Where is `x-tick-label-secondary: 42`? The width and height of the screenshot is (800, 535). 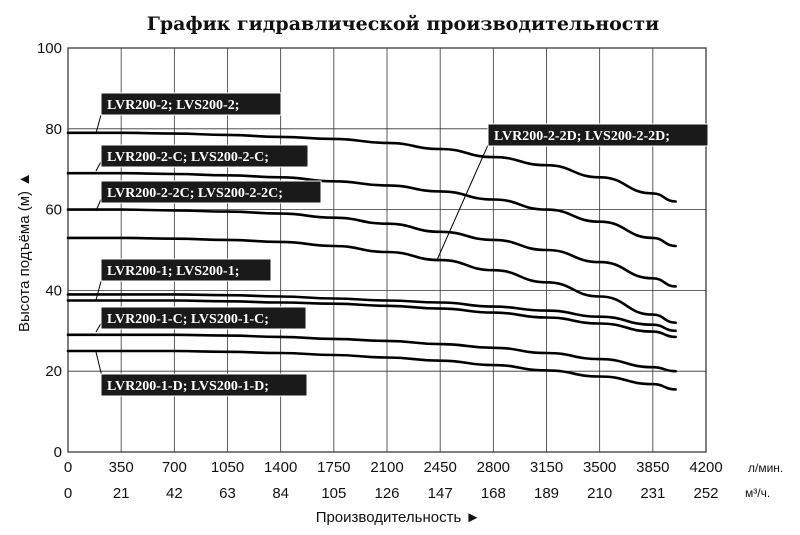
x-tick-label-secondary: 42 is located at coordinates (174, 493).